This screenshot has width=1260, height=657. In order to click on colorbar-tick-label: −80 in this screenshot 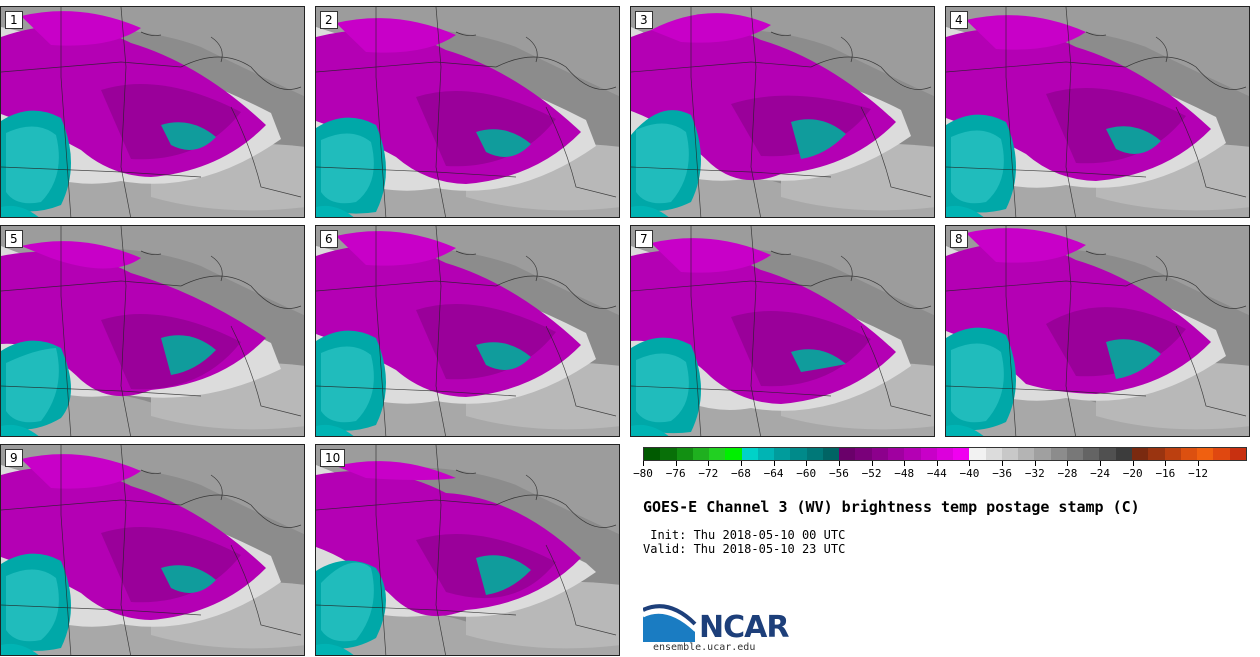, I will do `click(643, 473)`.